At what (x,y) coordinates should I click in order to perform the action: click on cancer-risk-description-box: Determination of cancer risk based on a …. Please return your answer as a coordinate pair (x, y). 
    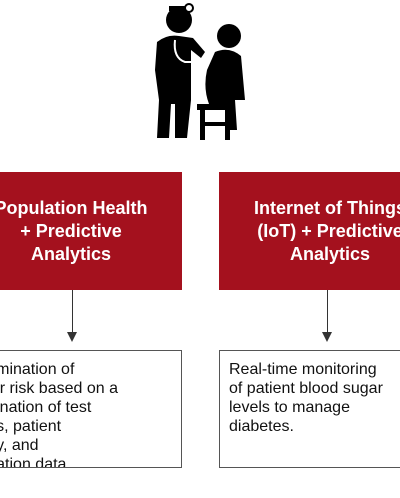
    Looking at the image, I should click on (91, 409).